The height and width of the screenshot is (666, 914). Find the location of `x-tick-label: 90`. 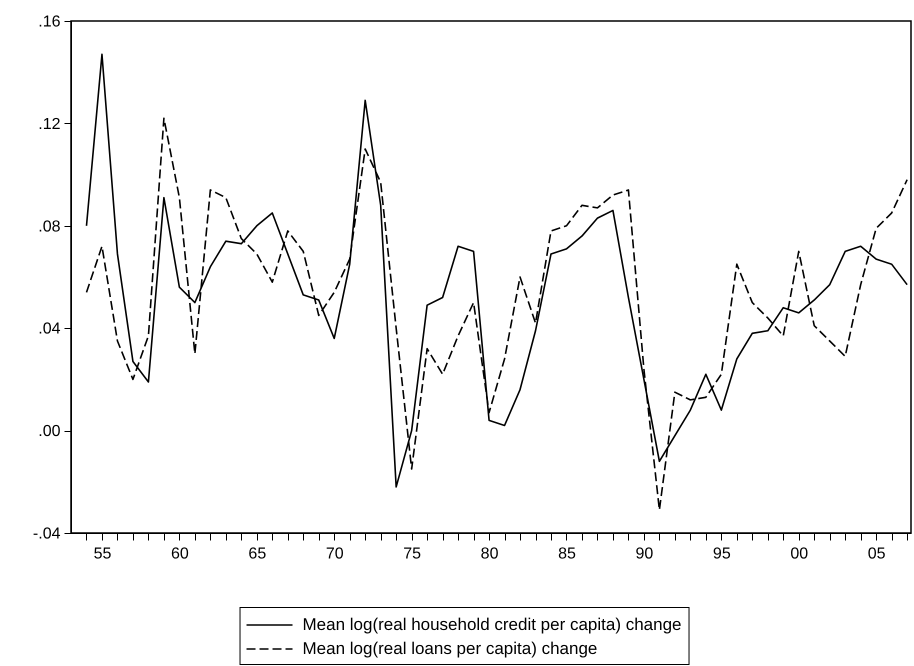

x-tick-label: 90 is located at coordinates (645, 554).